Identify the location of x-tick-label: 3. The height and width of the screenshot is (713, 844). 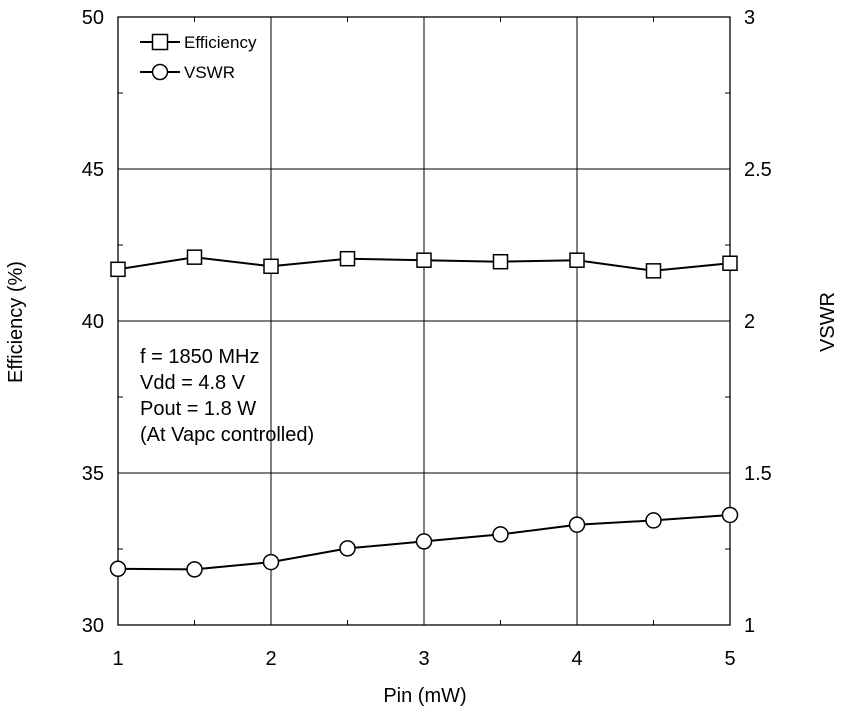
(423, 659).